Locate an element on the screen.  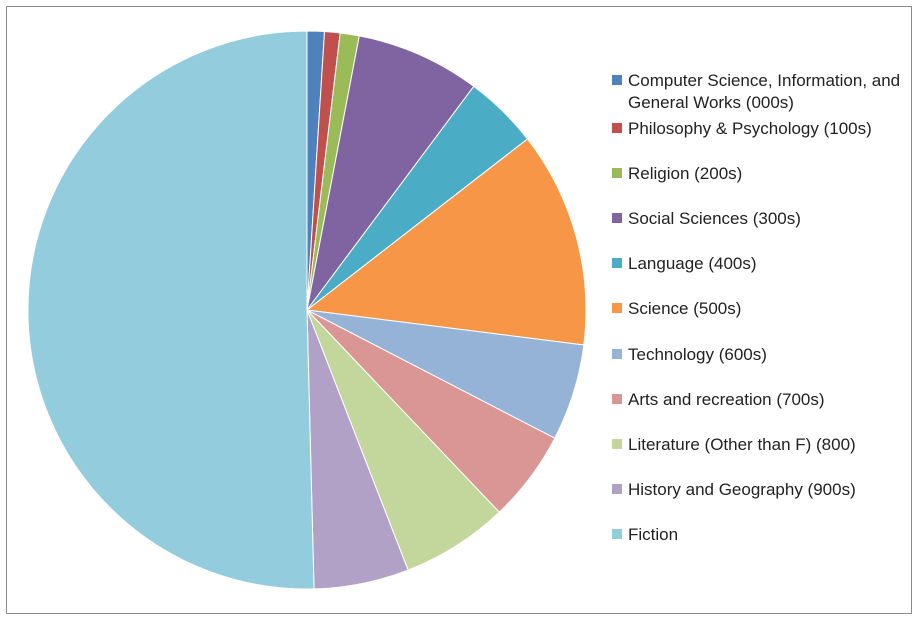
legend-item: Literature (Other than F) (800) is located at coordinates (760, 445).